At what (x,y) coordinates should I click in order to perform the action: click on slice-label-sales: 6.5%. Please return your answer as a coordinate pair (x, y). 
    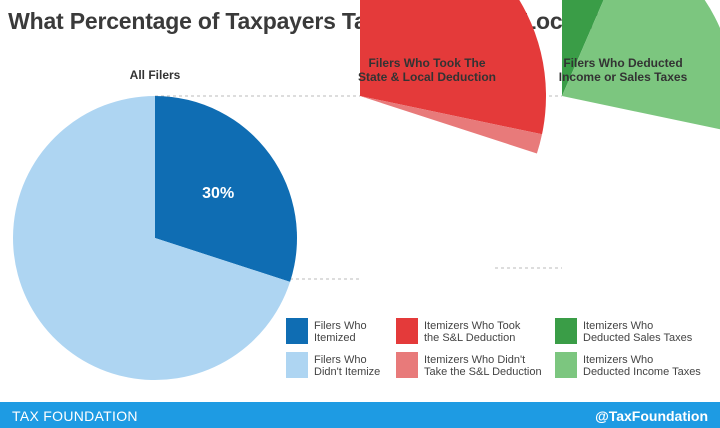
    Looking at the image, I should click on (583, 119).